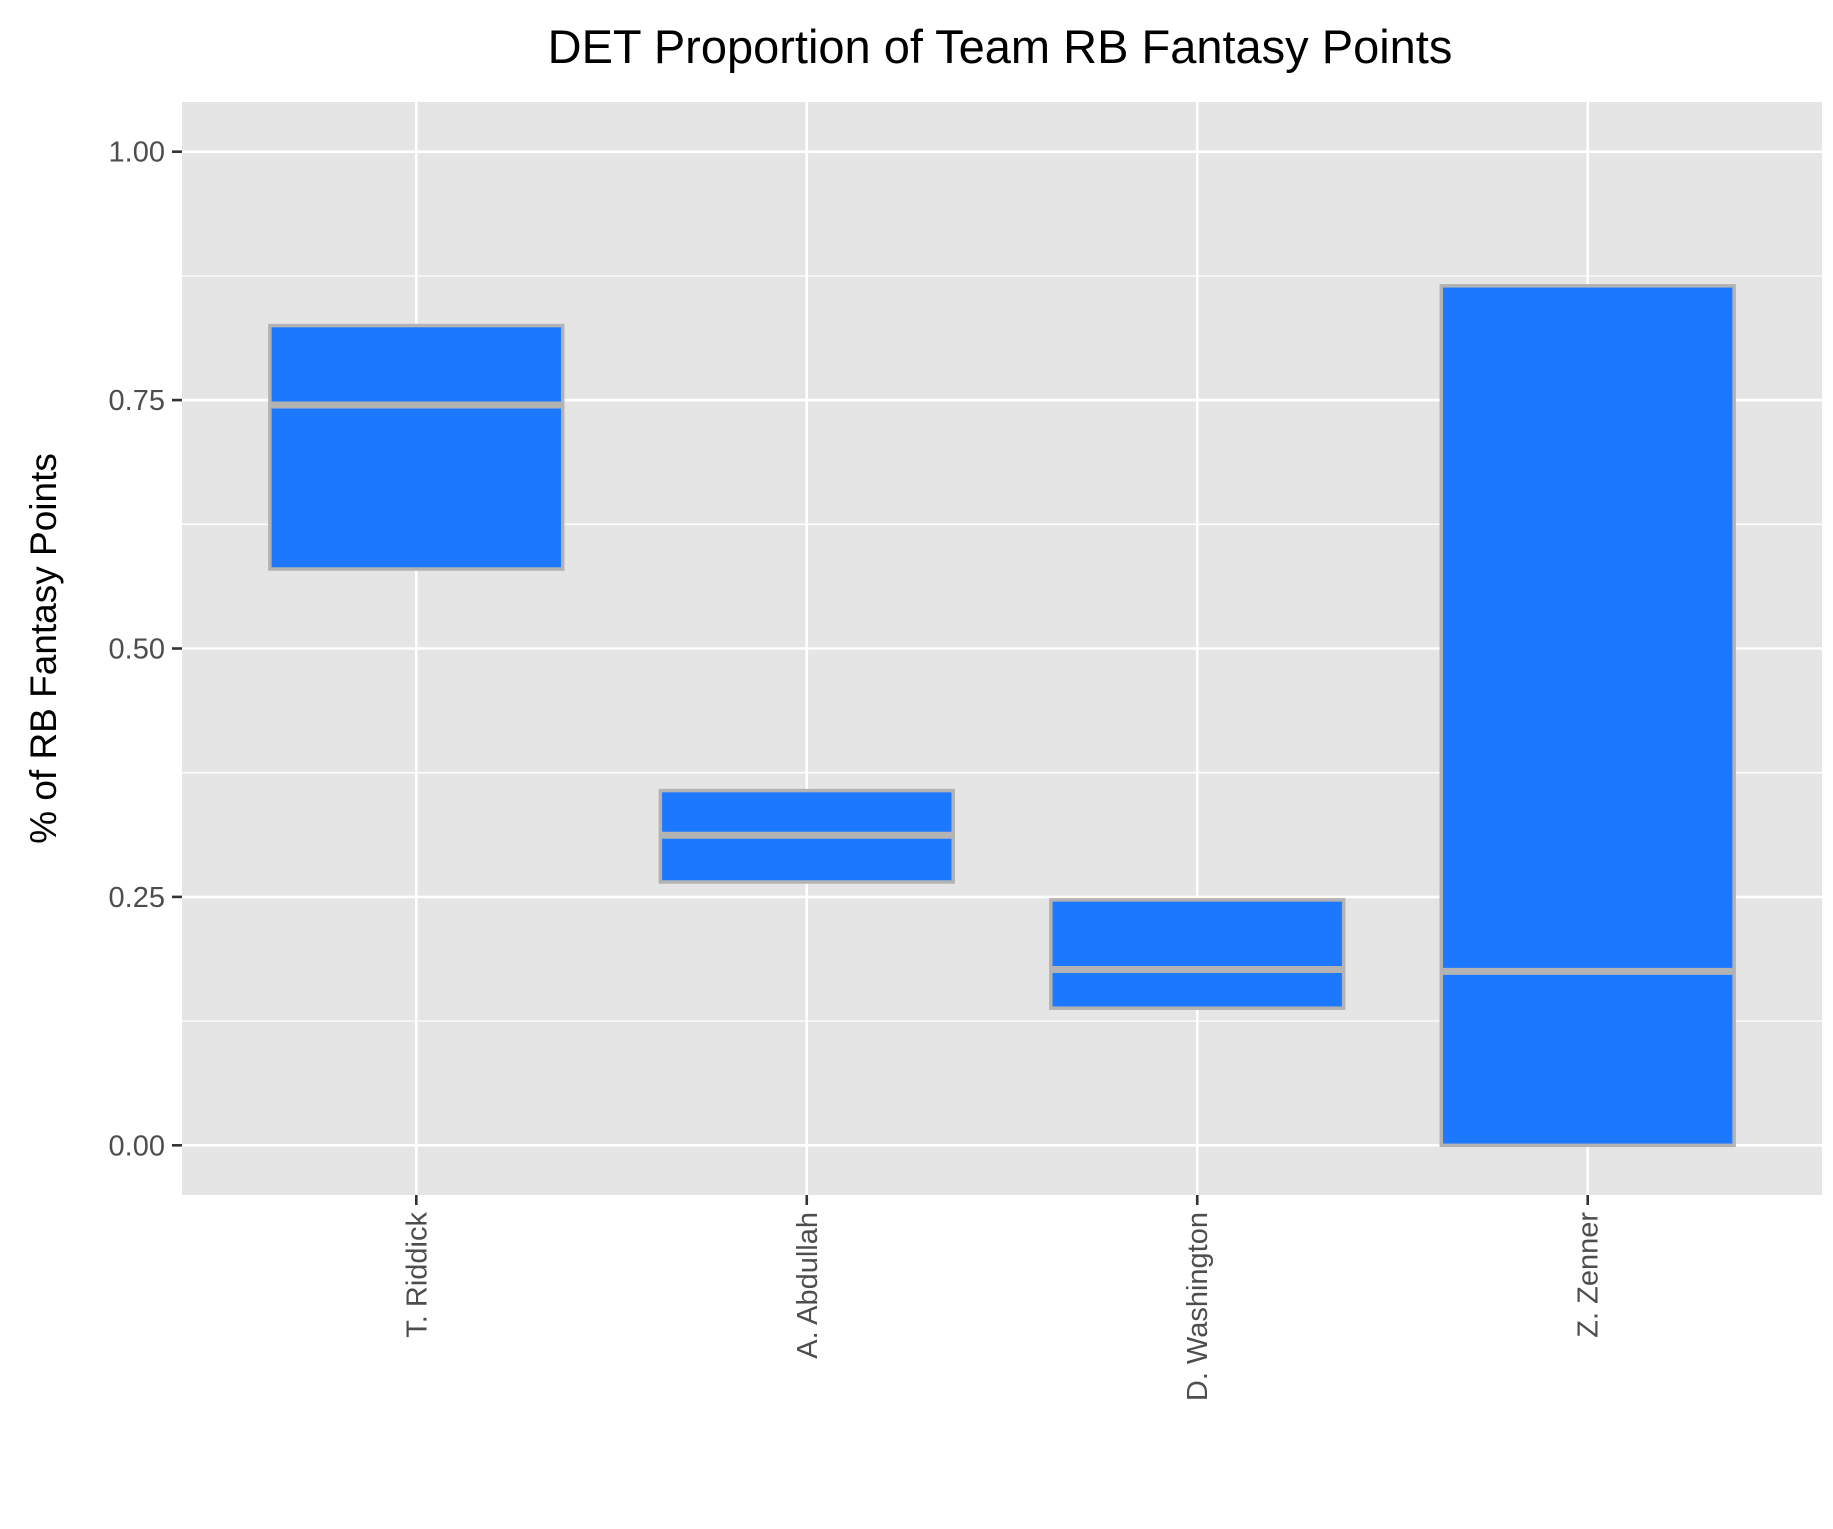 Image resolution: width=1833 pixels, height=1529 pixels. I want to click on y-axis: 0.00 0.25 0.50 0.75 1.00, so click(145, 649).